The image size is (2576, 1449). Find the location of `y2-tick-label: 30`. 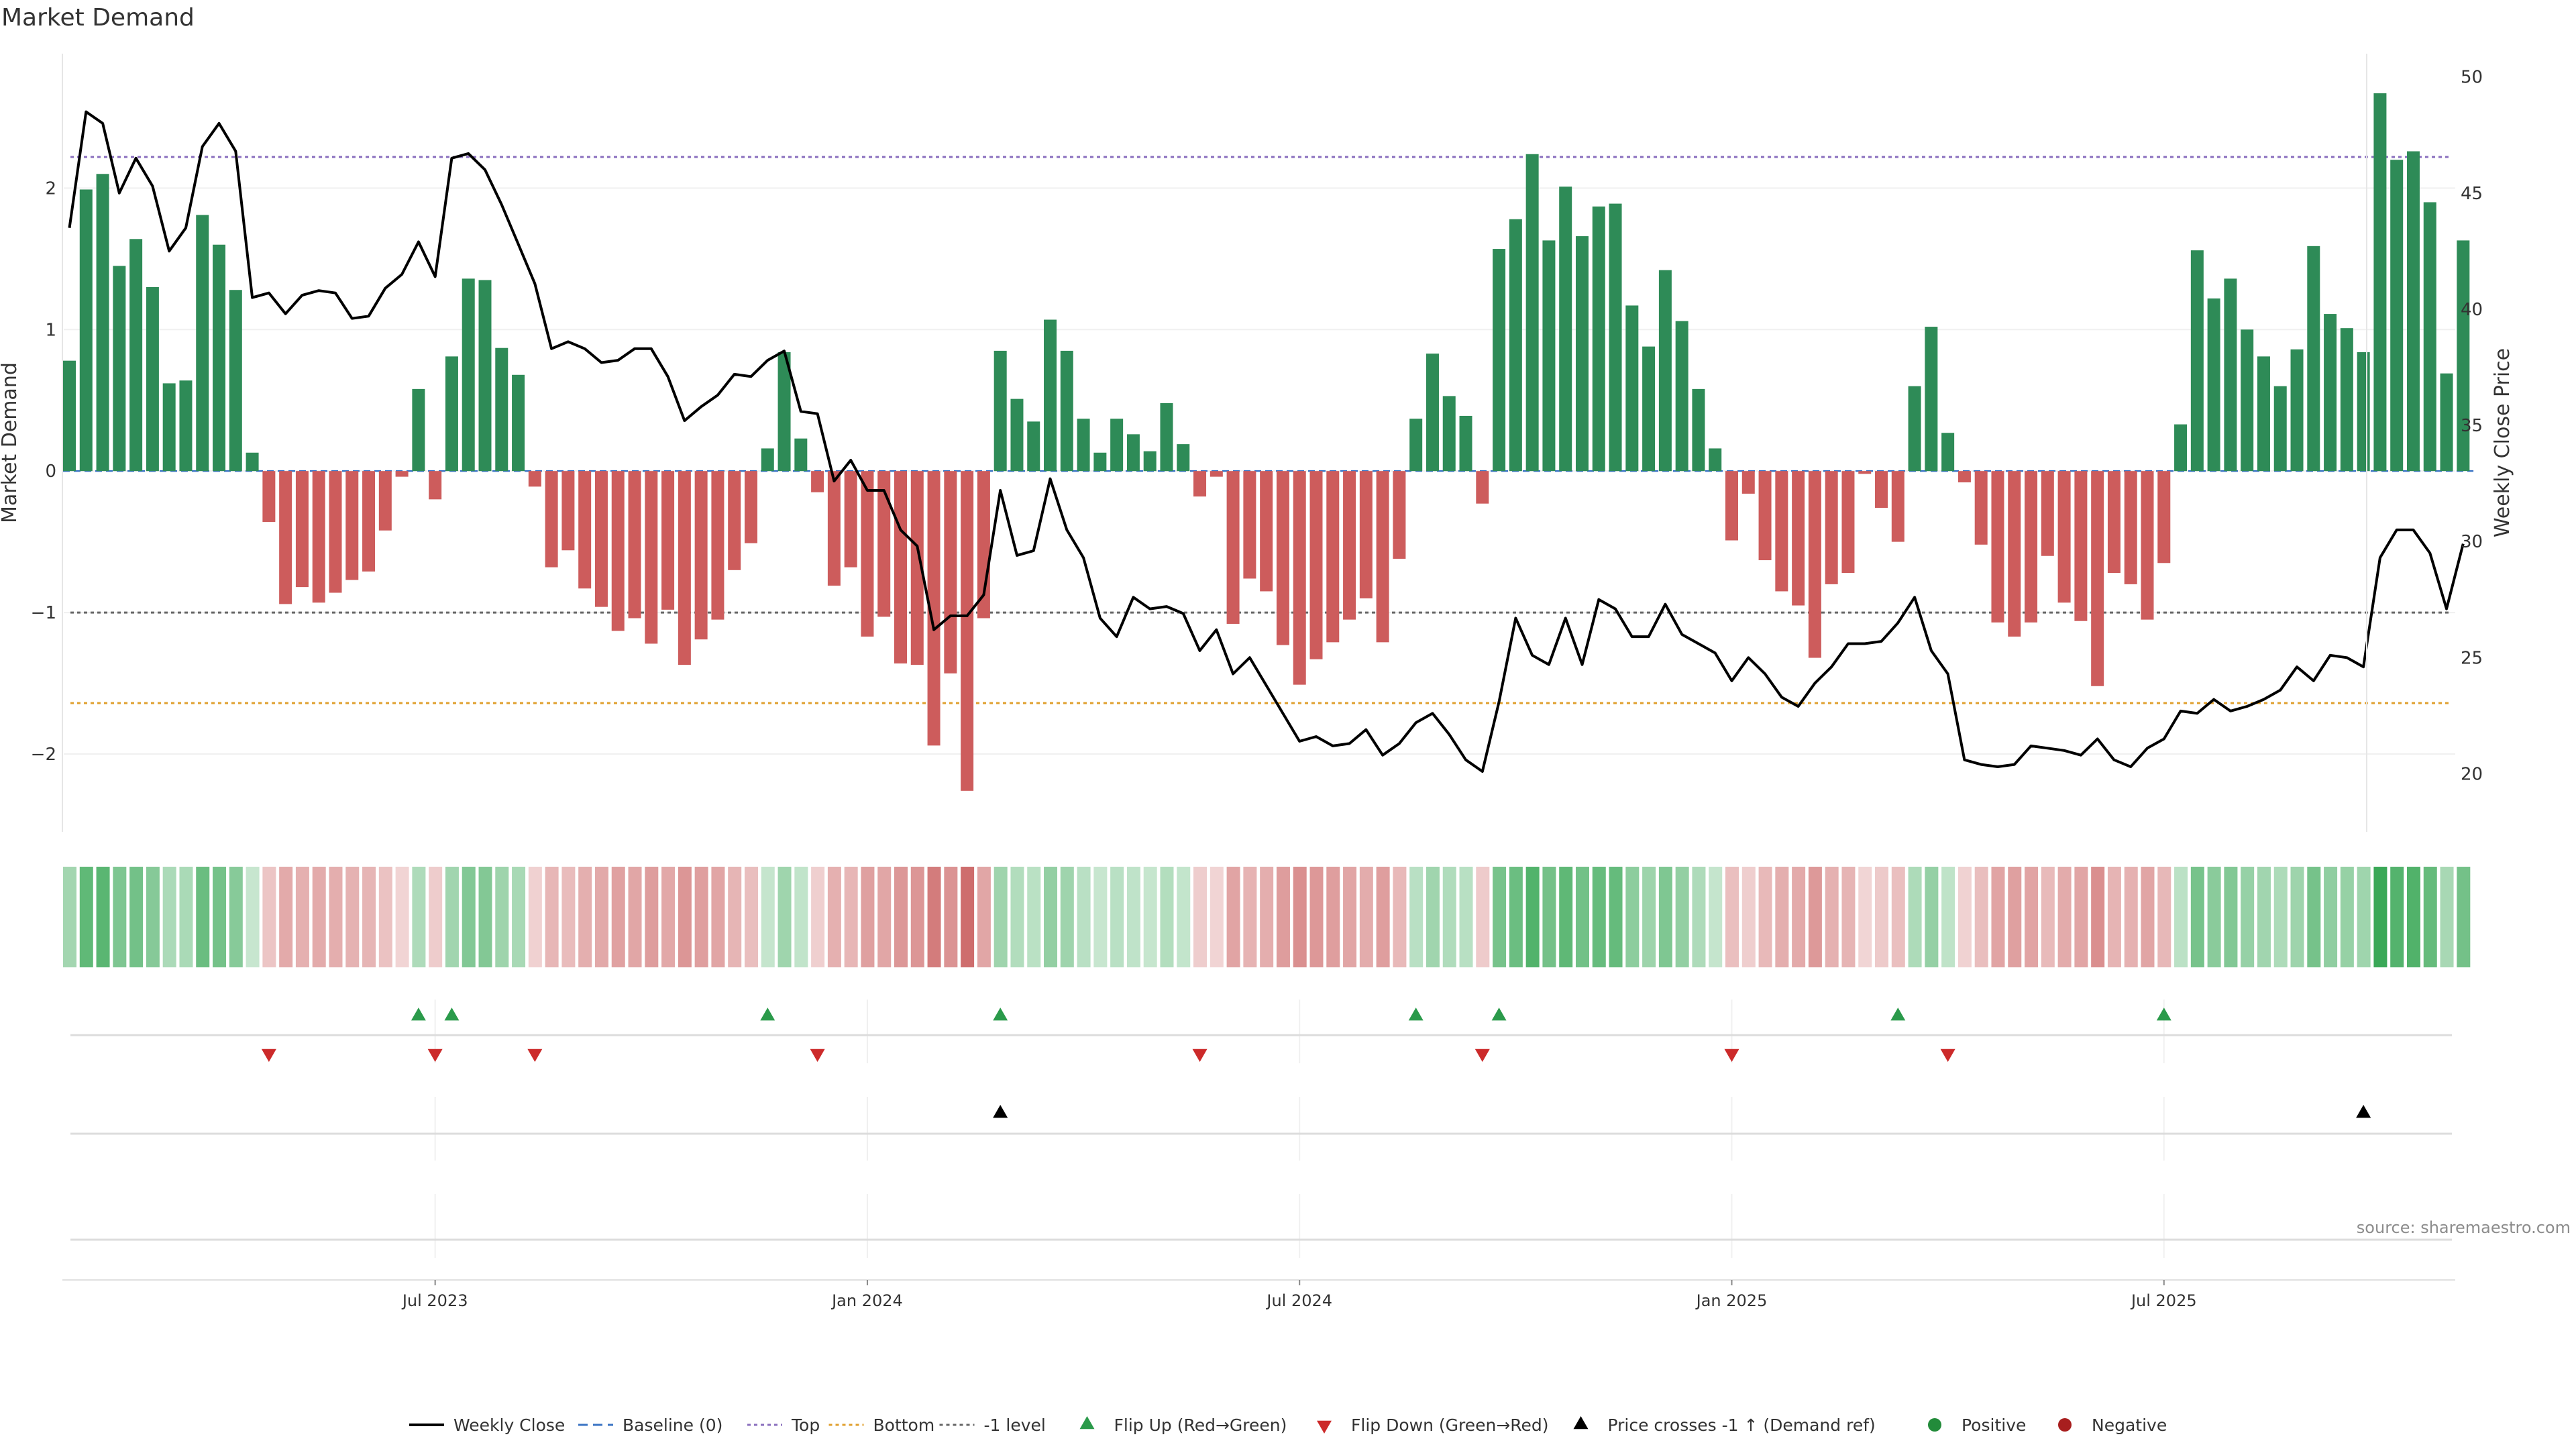

y2-tick-label: 30 is located at coordinates (2472, 542).